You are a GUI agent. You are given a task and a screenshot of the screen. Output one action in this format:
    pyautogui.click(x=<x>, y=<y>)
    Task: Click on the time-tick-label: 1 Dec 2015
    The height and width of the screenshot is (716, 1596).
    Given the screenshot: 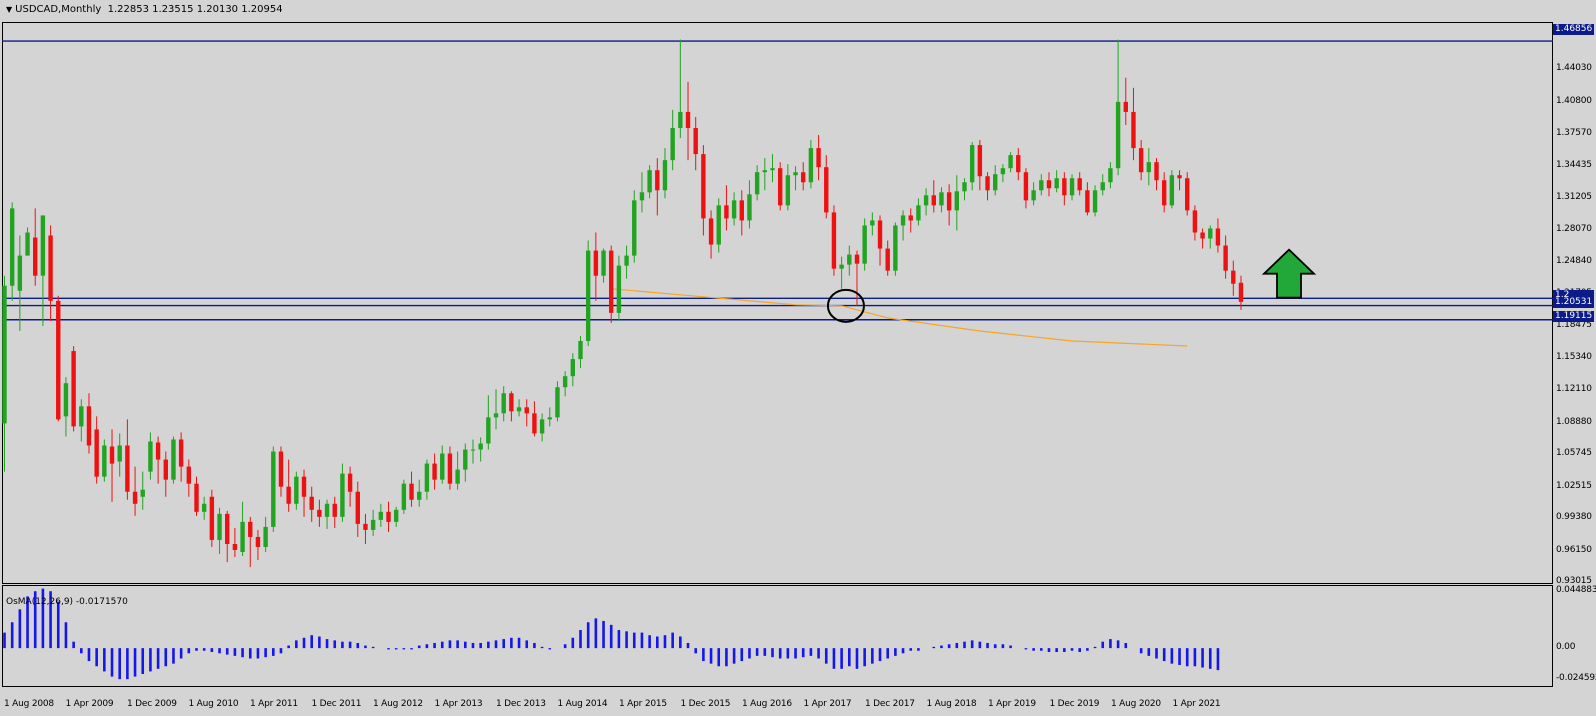 What is the action you would take?
    pyautogui.click(x=705, y=704)
    